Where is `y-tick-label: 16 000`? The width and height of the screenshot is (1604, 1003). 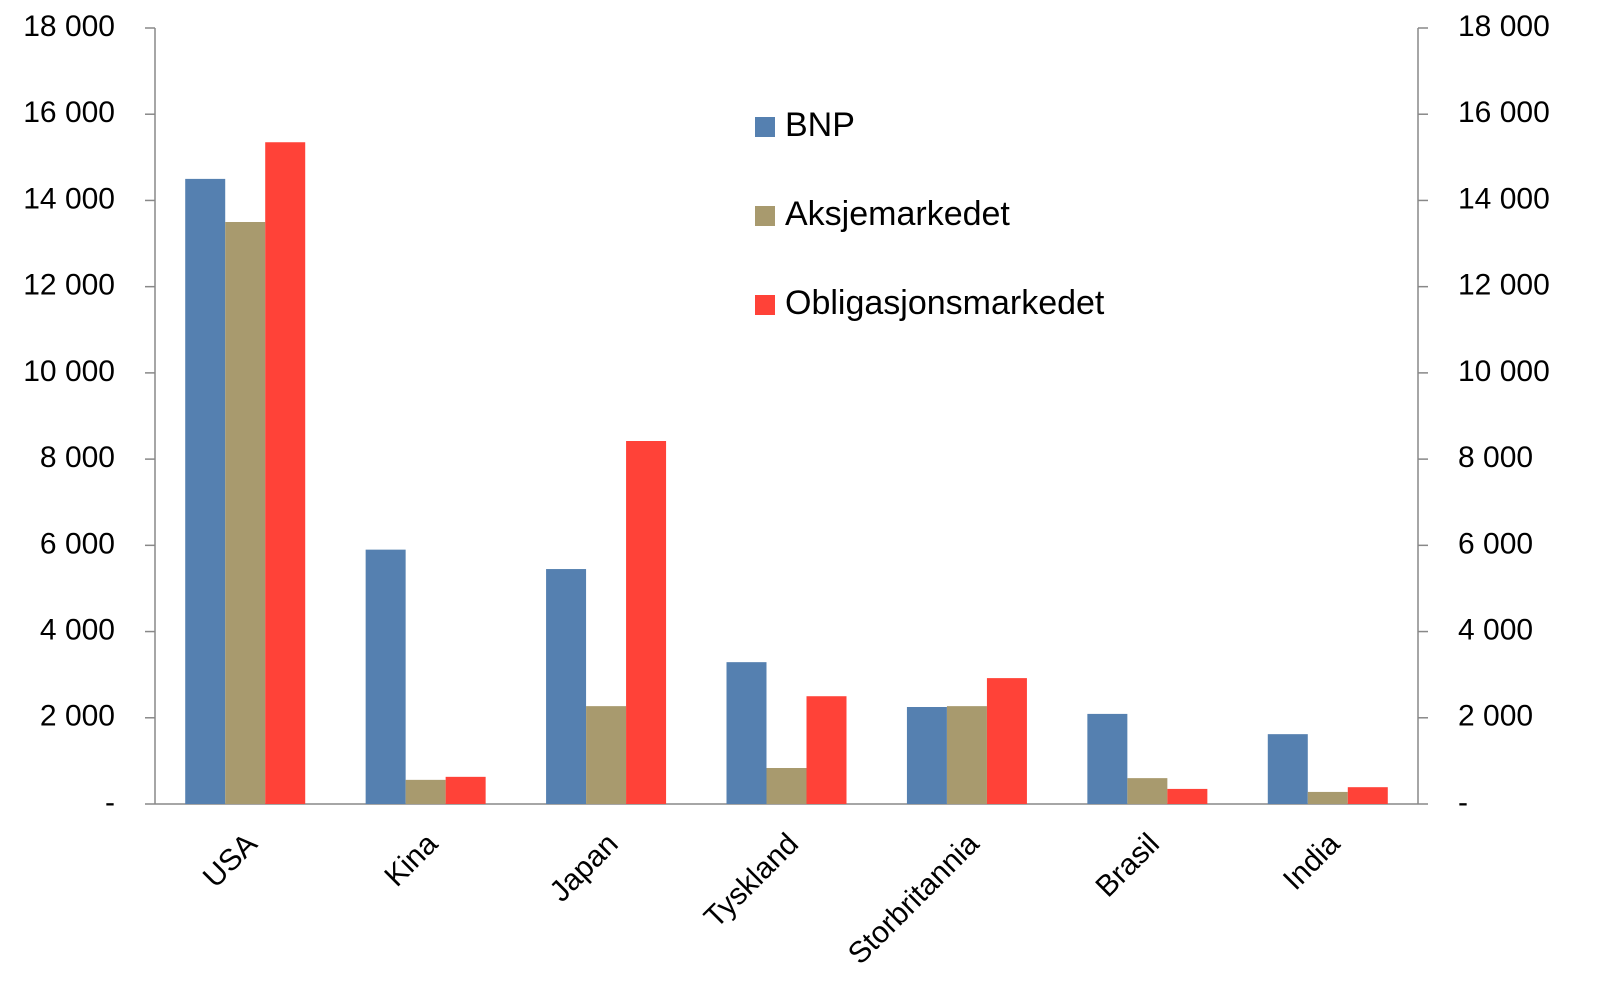 y-tick-label: 16 000 is located at coordinates (69, 112).